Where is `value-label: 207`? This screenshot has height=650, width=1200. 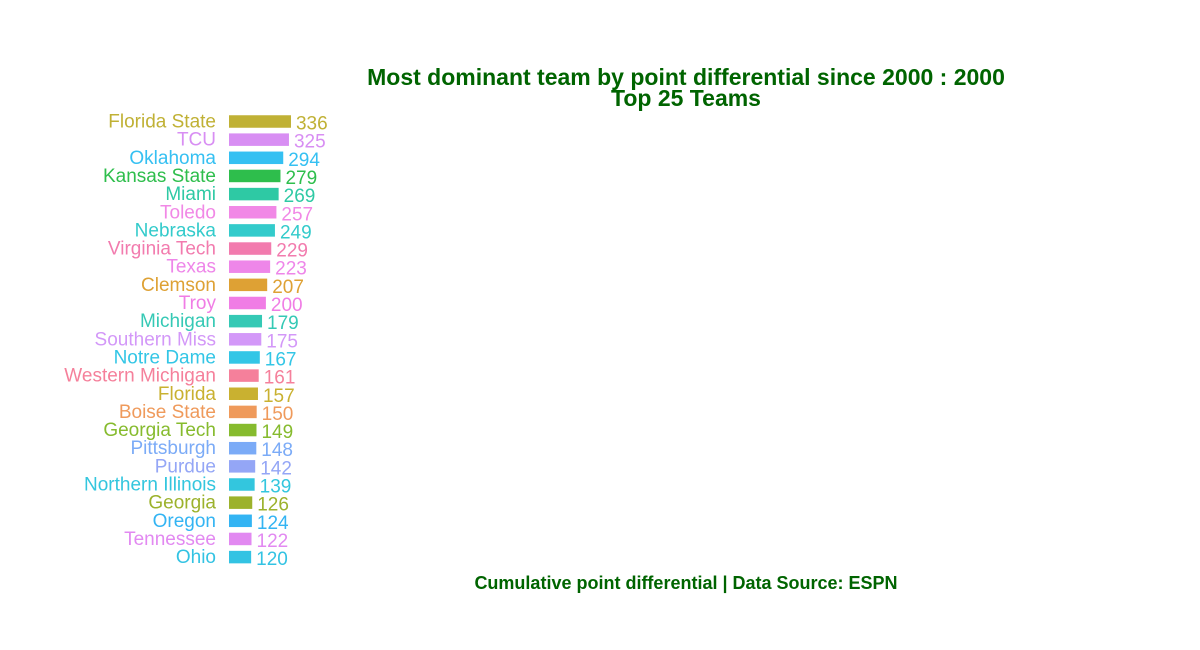 value-label: 207 is located at coordinates (288, 287).